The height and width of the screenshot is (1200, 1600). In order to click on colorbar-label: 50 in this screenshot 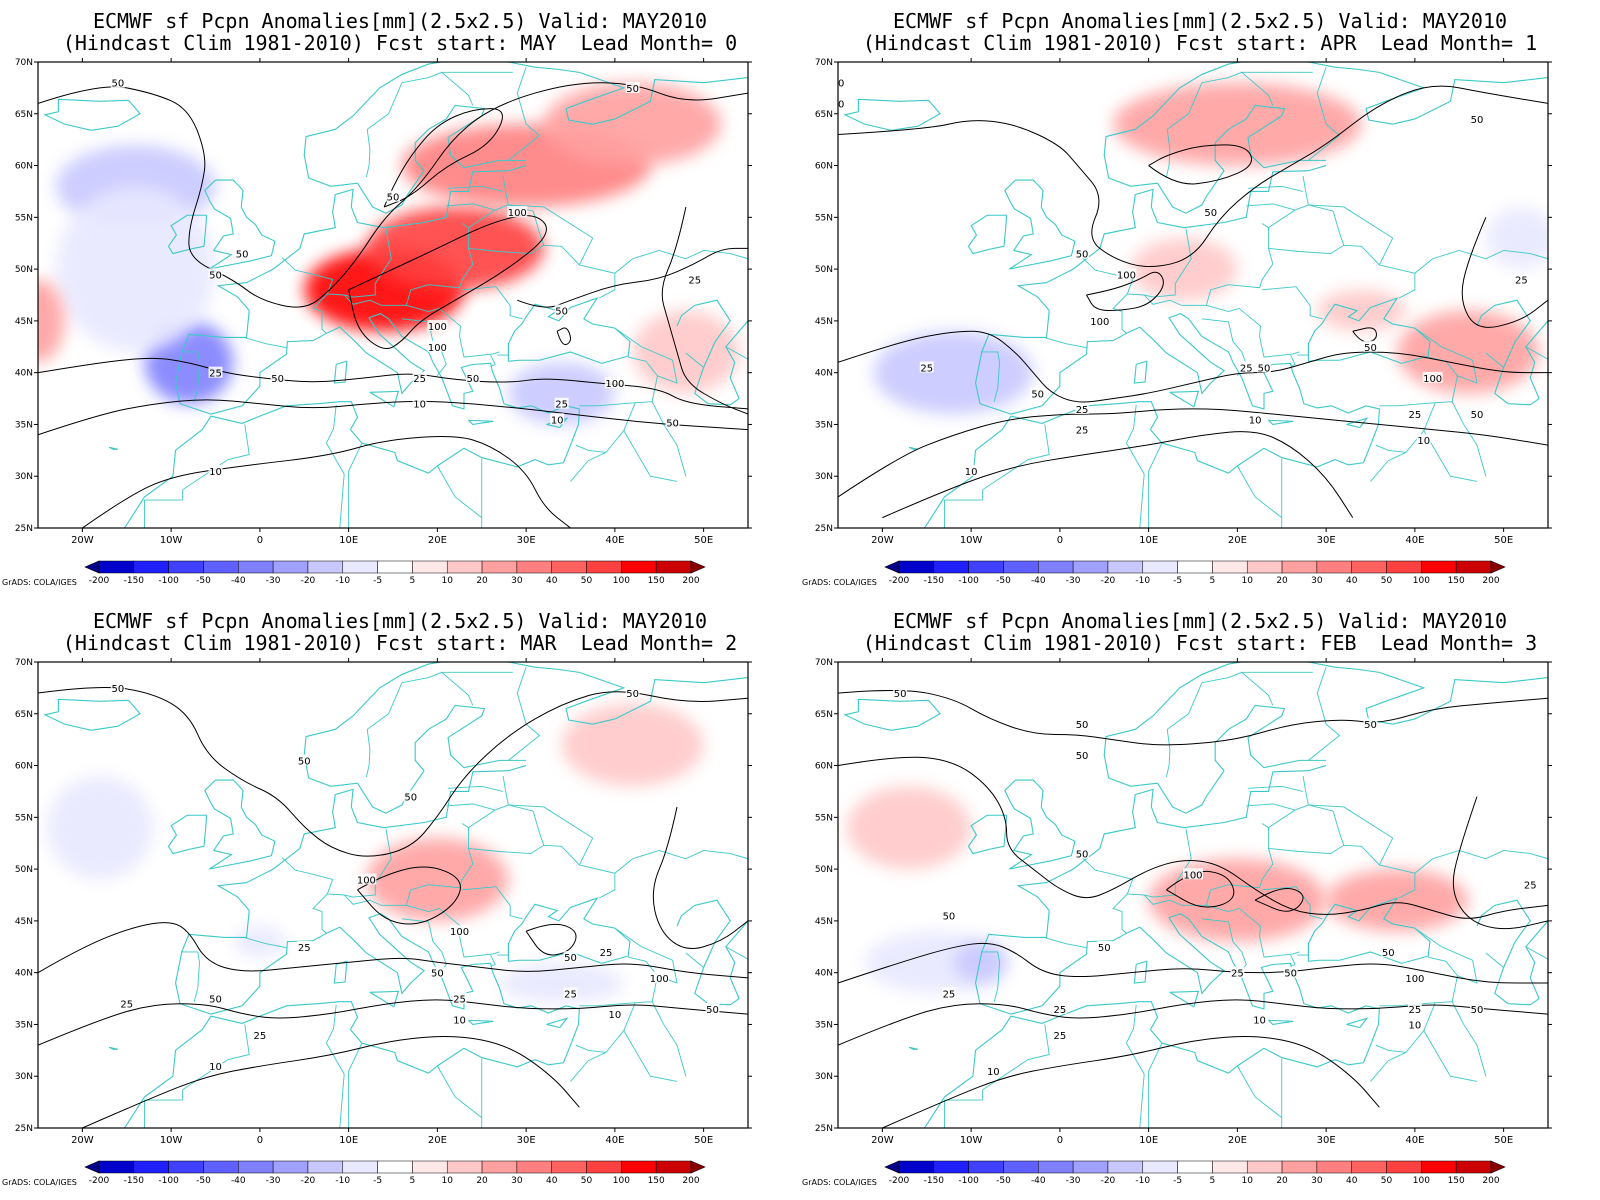, I will do `click(587, 581)`.